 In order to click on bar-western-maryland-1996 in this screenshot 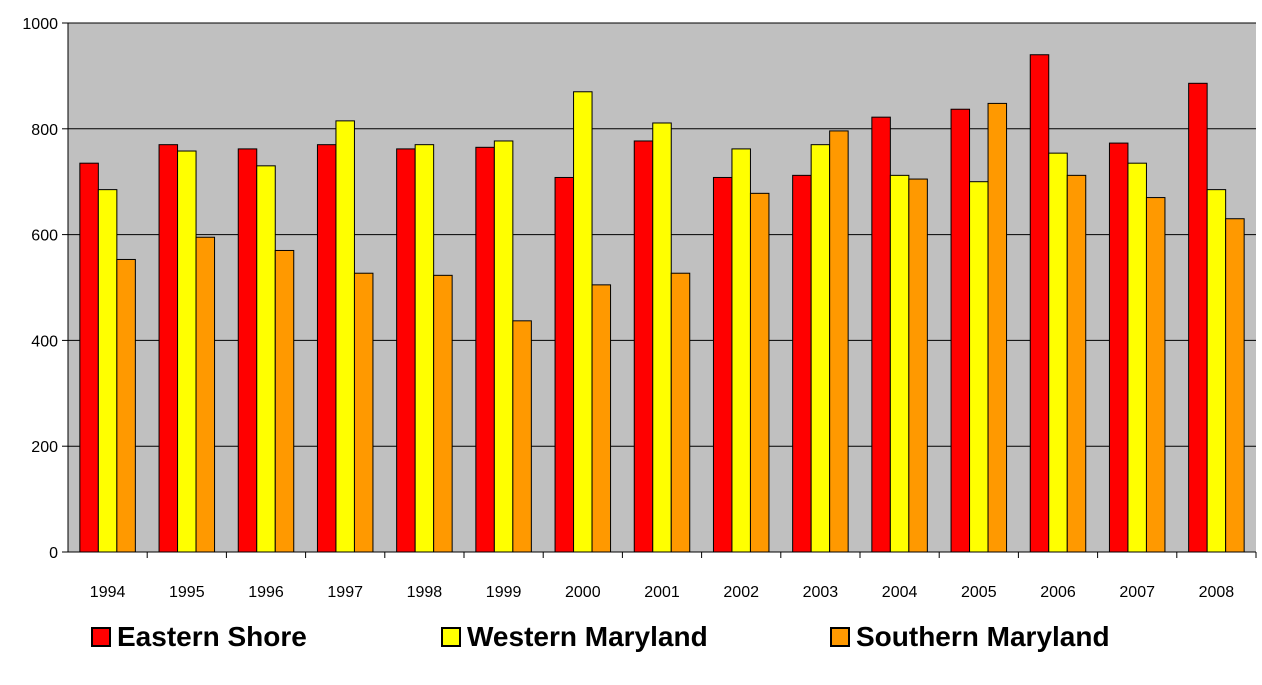, I will do `click(266, 359)`.